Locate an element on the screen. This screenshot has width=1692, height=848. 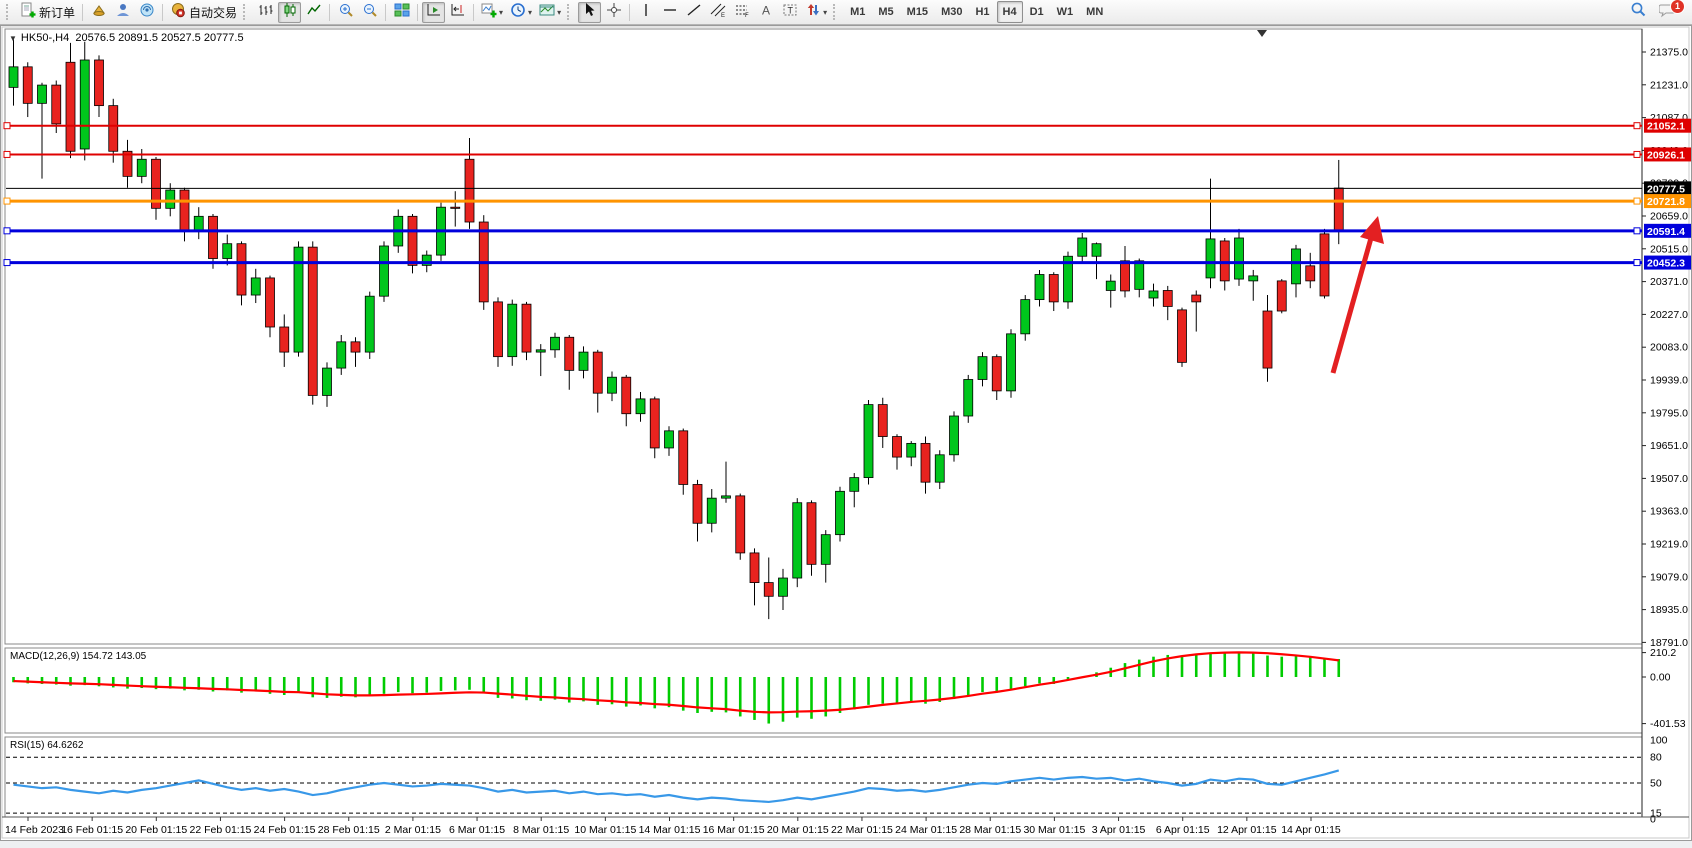
price-tag-label: 20777.5 is located at coordinates (1666, 189).